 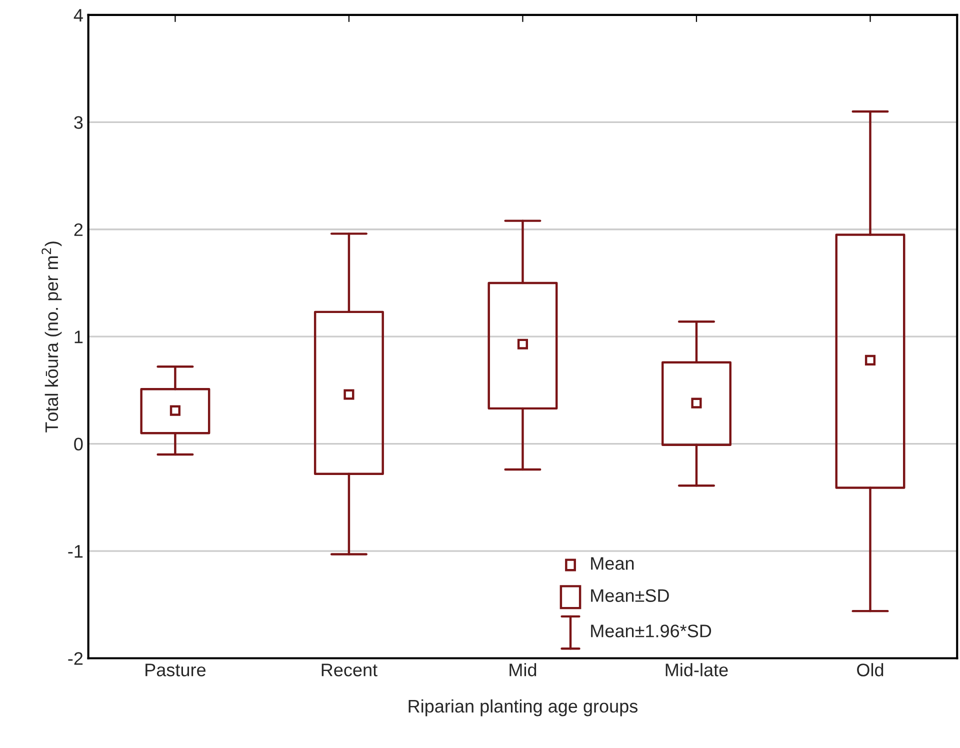 What do you see at coordinates (612, 563) in the screenshot?
I see `annotation: Mean` at bounding box center [612, 563].